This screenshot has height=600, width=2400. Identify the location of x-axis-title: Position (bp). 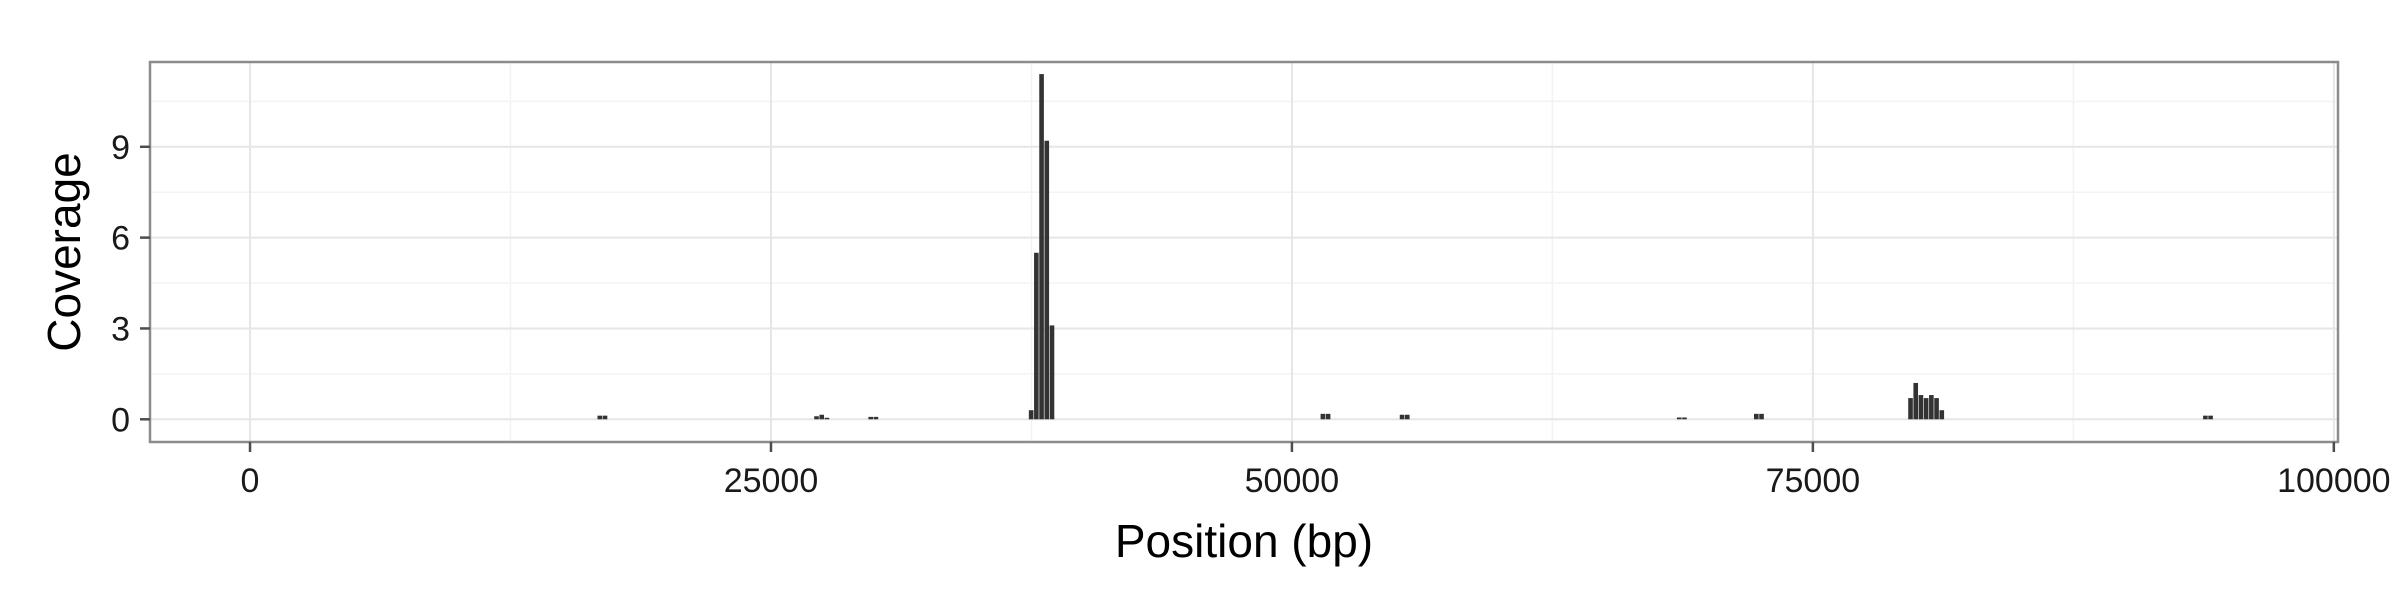
(1244, 541).